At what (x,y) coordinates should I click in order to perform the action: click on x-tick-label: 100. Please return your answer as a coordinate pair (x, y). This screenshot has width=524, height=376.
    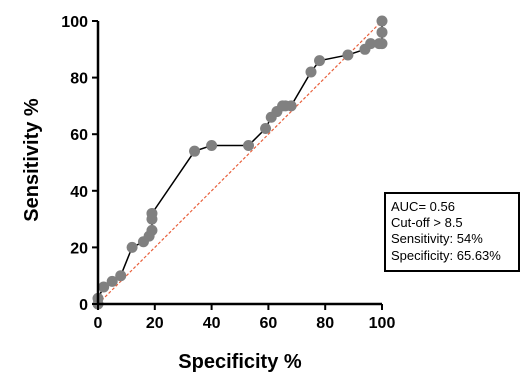
    Looking at the image, I should click on (382, 323).